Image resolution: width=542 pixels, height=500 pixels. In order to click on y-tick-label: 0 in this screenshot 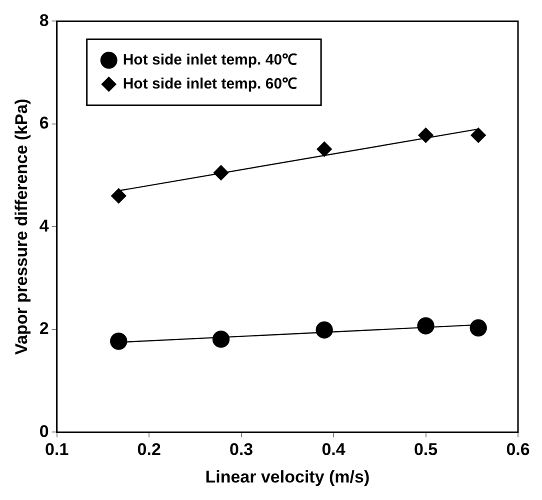, I will do `click(44, 431)`.